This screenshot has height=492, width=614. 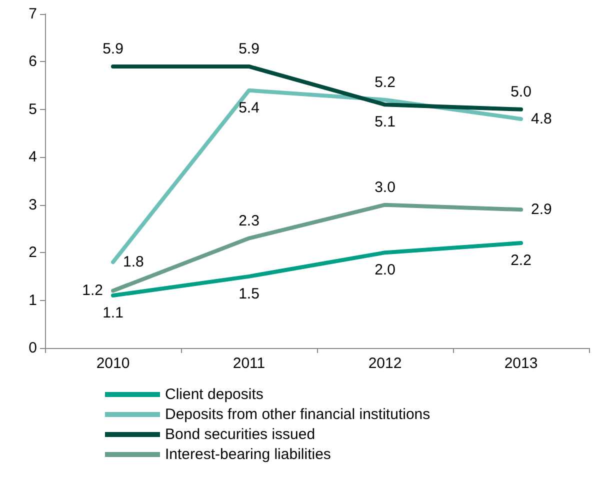 I want to click on legend-label: Client deposits, so click(x=214, y=394).